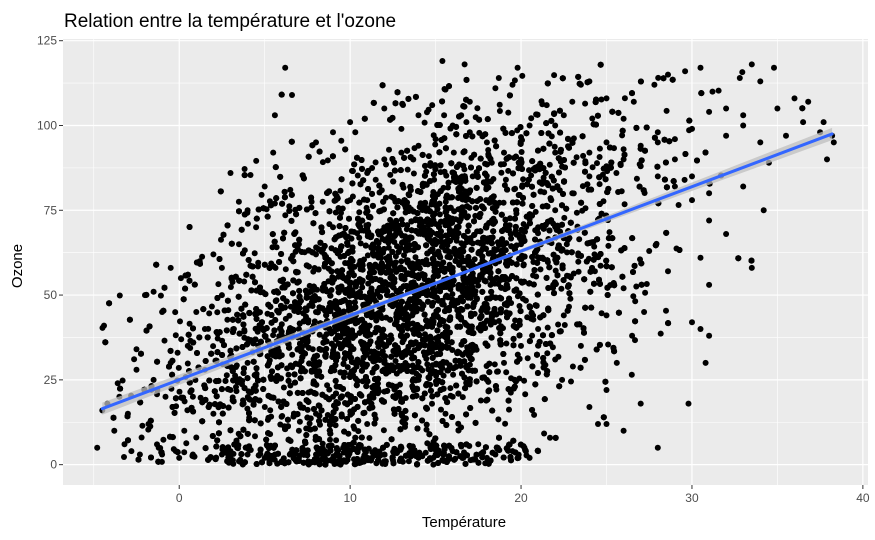 The image size is (875, 540). What do you see at coordinates (230, 21) in the screenshot?
I see `chart-title: Relation entre la température et l'ozone` at bounding box center [230, 21].